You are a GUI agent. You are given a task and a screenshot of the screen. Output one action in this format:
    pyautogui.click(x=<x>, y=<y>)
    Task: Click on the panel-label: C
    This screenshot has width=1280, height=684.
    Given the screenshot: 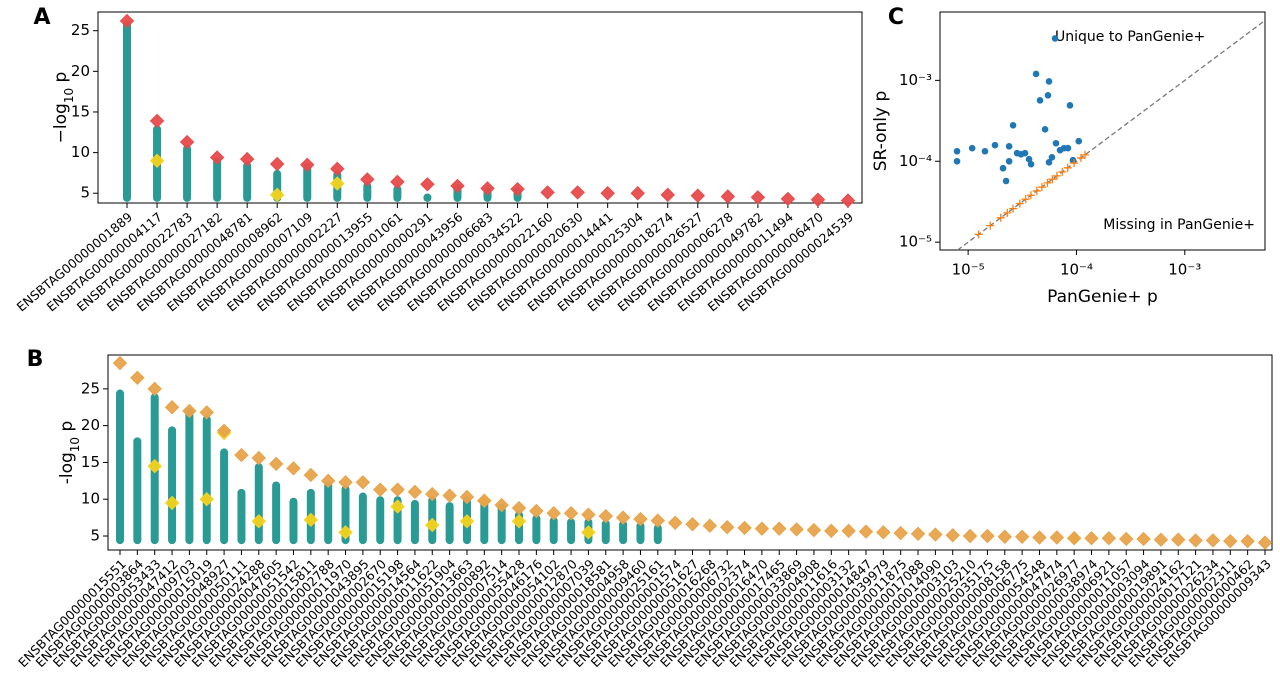 What is the action you would take?
    pyautogui.click(x=896, y=17)
    